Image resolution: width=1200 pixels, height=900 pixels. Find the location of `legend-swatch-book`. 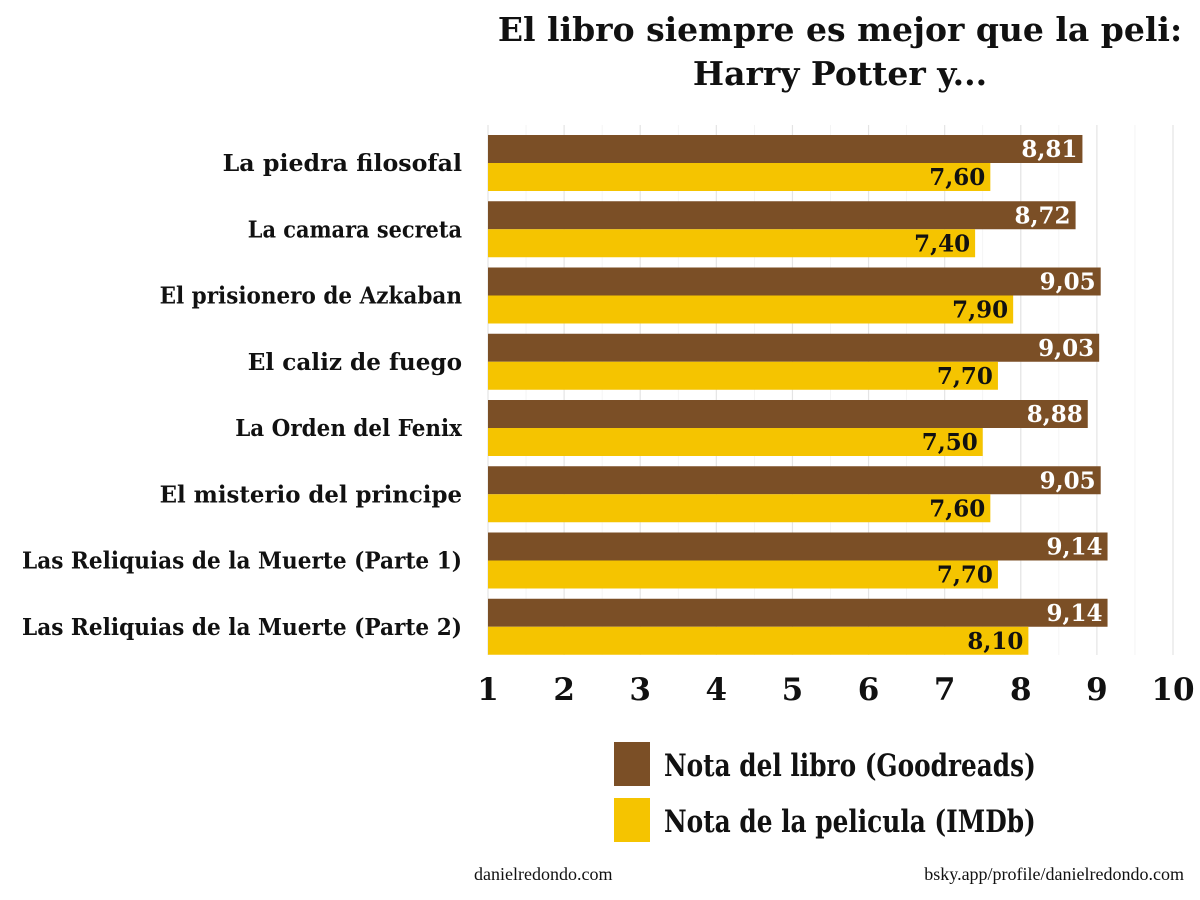

legend-swatch-book is located at coordinates (632, 764).